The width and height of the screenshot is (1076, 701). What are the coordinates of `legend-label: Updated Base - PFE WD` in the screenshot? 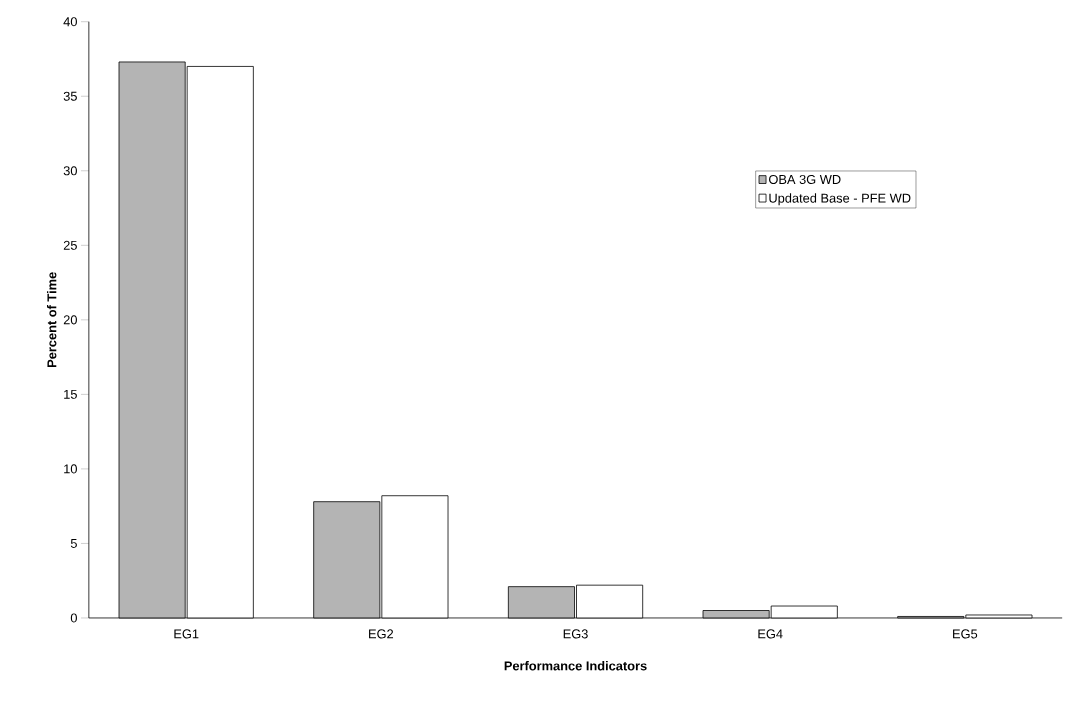 It's located at (840, 199).